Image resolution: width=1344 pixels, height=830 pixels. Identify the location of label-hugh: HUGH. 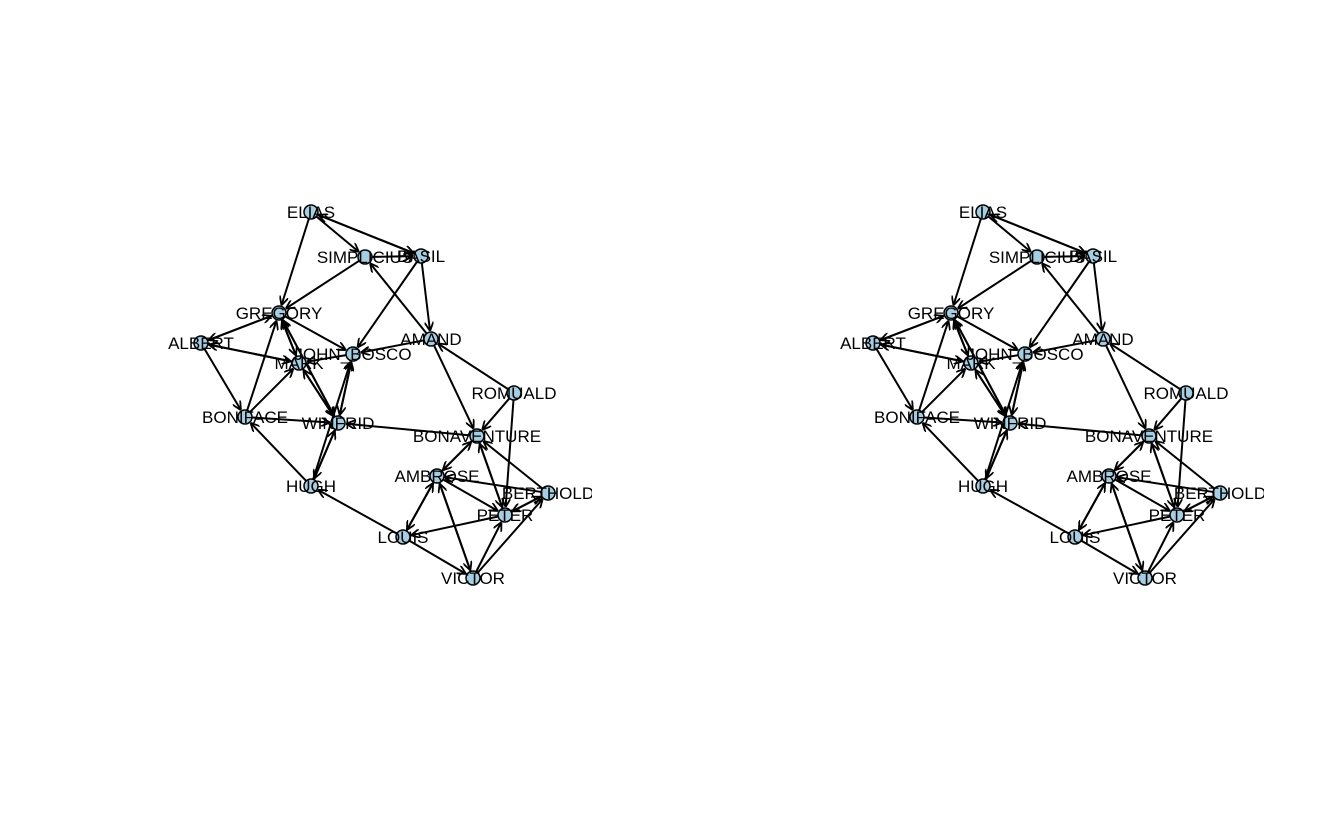
(311, 486).